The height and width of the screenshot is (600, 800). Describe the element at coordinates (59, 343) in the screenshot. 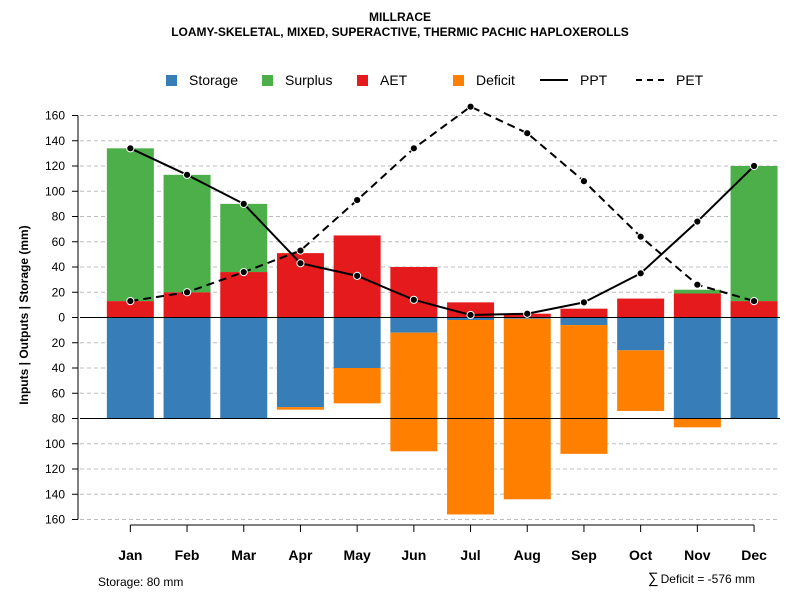

I see `y-tick-label: 20` at that location.